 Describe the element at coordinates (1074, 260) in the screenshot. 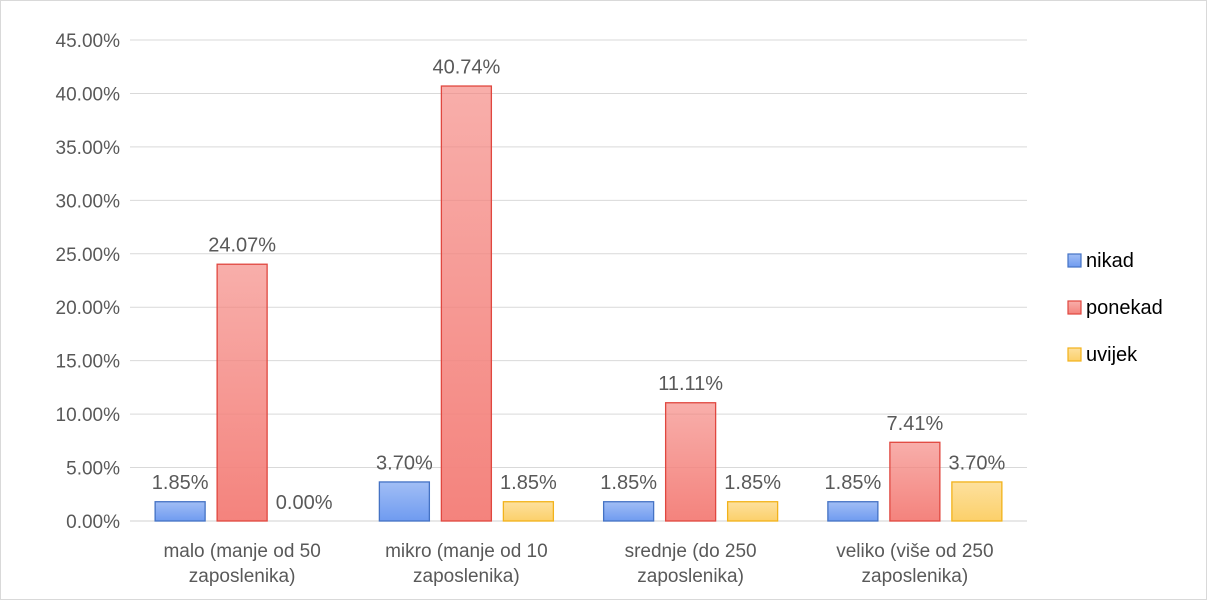

I see `legend-swatch-nikad` at that location.